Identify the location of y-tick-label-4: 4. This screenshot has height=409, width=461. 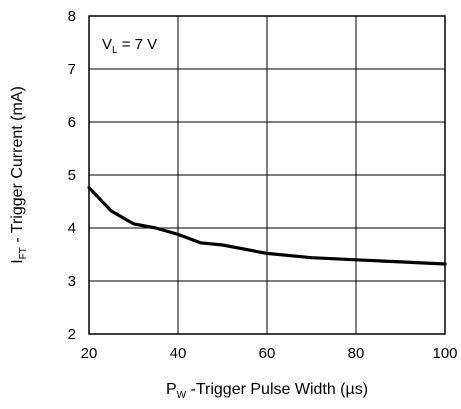
(72, 228).